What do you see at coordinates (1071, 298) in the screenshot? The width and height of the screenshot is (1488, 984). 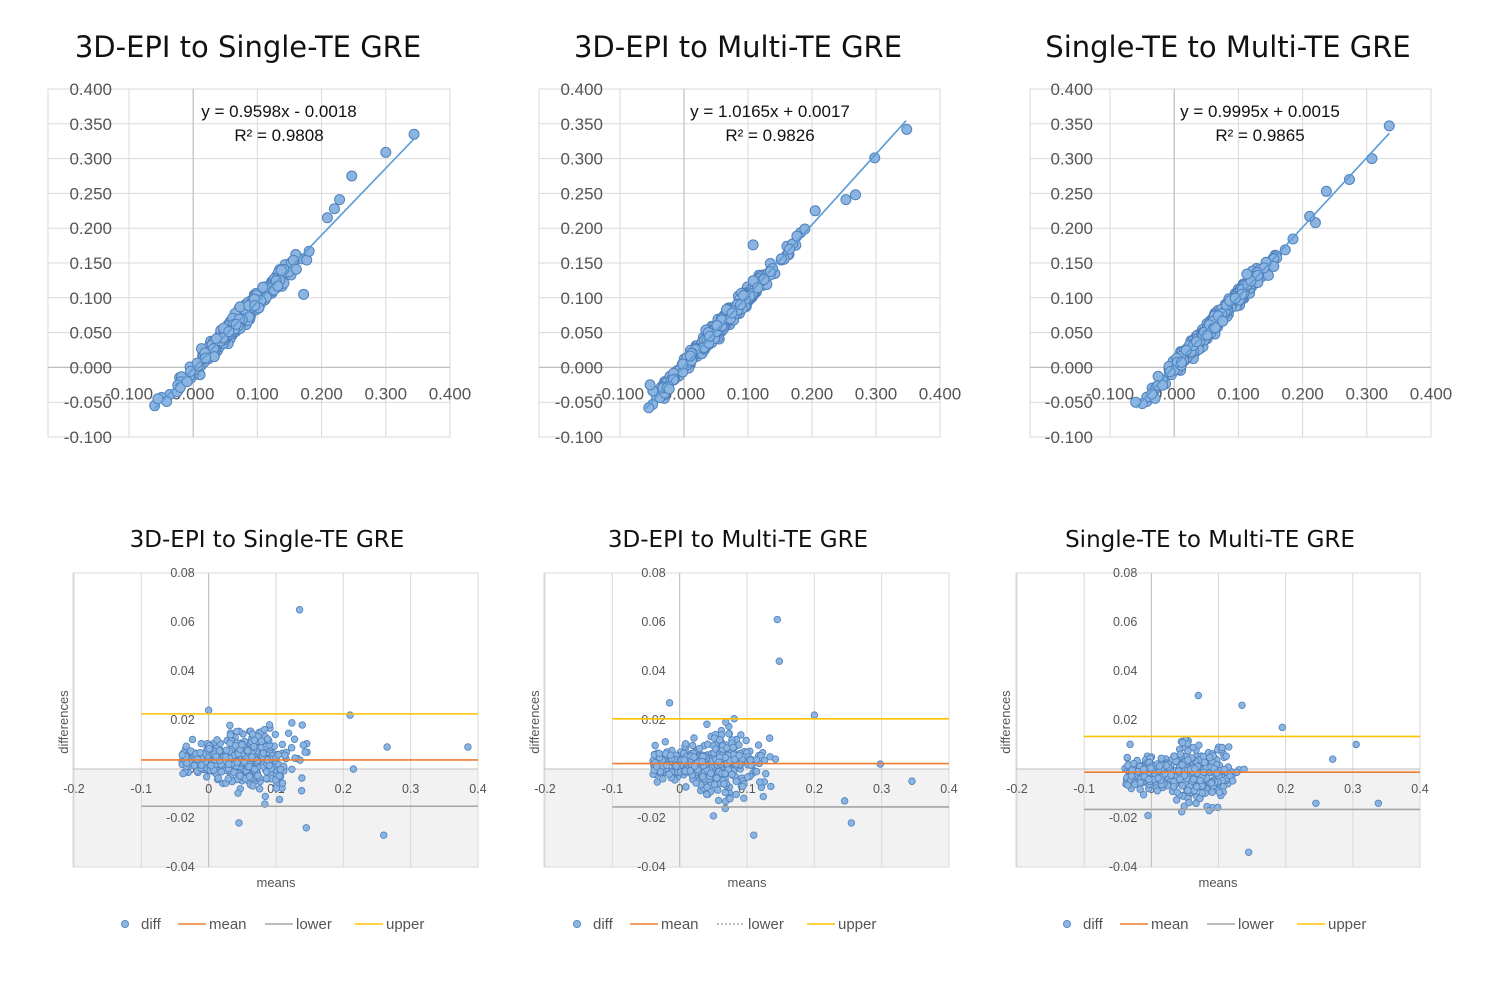 I see `y-tick-label: 0.100` at bounding box center [1071, 298].